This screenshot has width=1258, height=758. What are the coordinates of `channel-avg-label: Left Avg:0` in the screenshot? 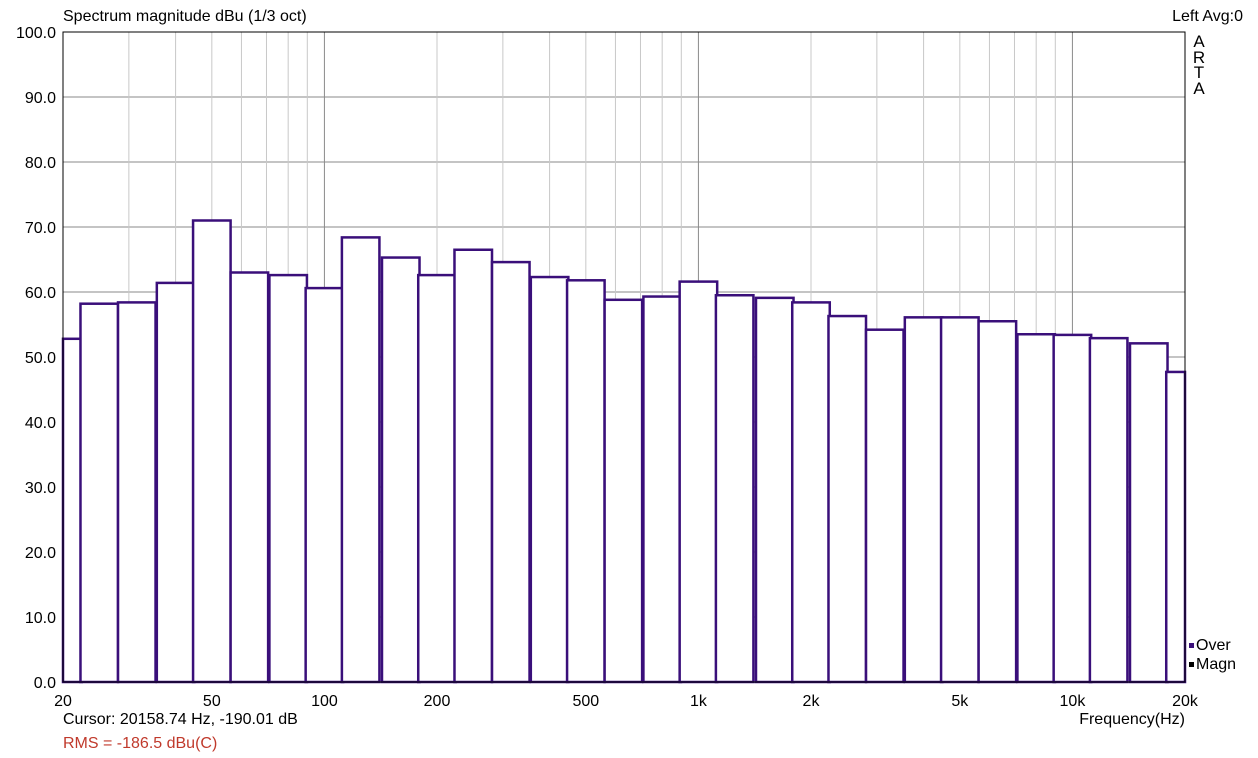 It's located at (1207, 16).